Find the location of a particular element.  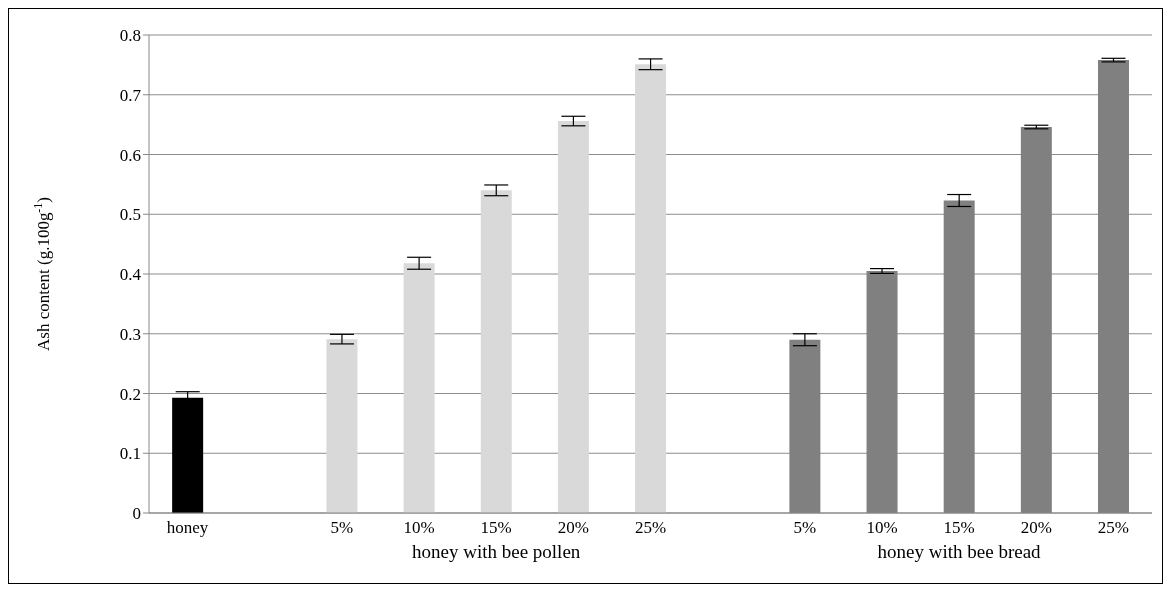

x-tick-label: honey is located at coordinates (187, 528).